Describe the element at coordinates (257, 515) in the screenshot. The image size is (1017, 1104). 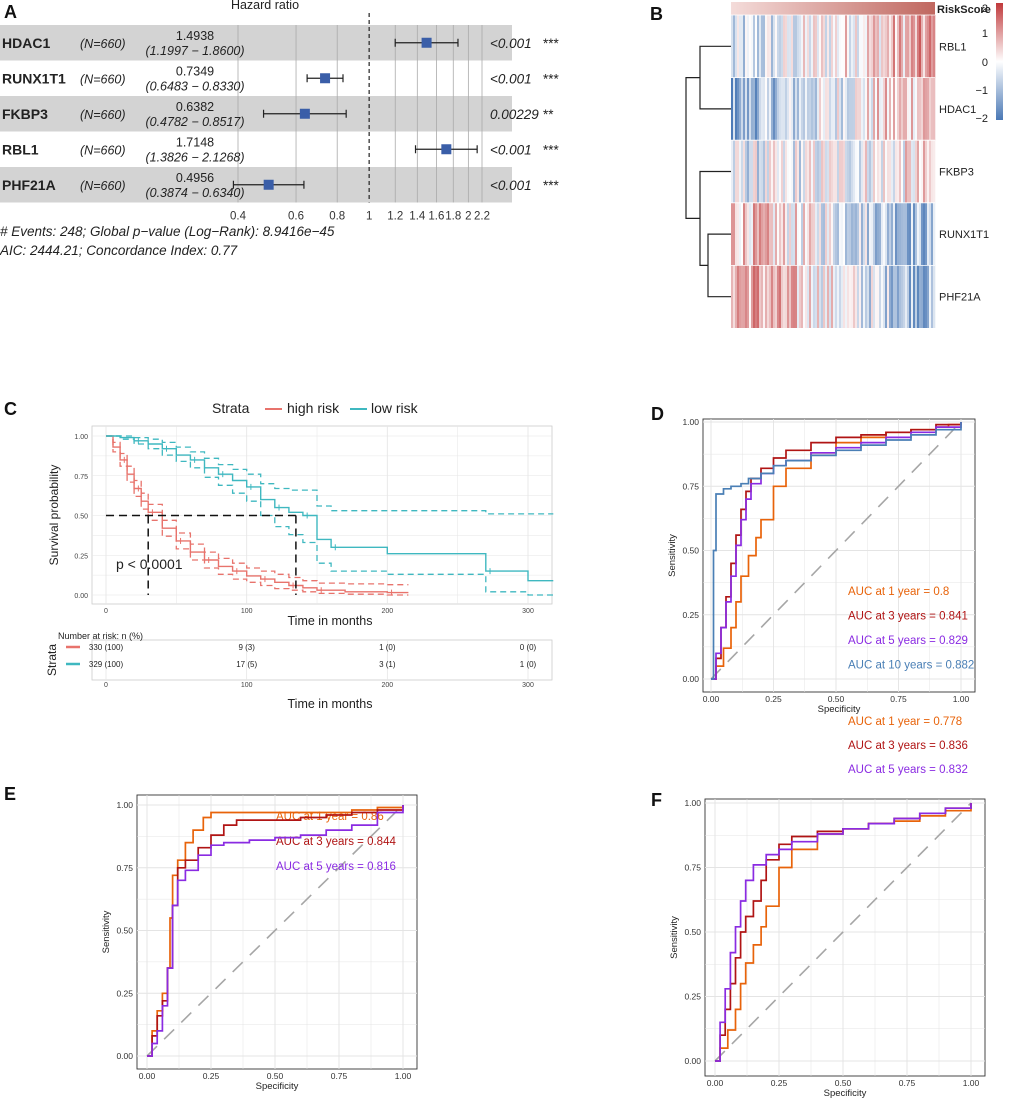
I see `ci-lower-line` at that location.